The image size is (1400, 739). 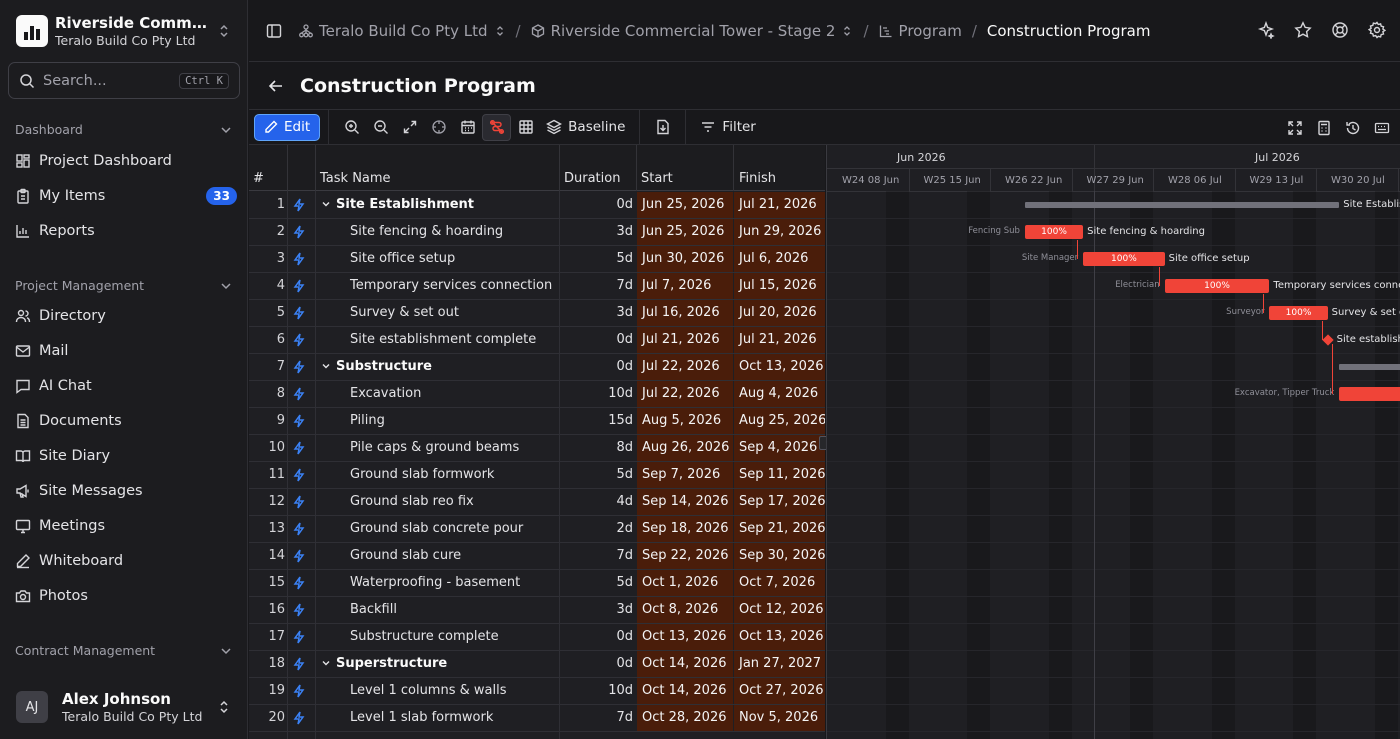 What do you see at coordinates (1217, 286) in the screenshot?
I see `task-bar: 100%` at bounding box center [1217, 286].